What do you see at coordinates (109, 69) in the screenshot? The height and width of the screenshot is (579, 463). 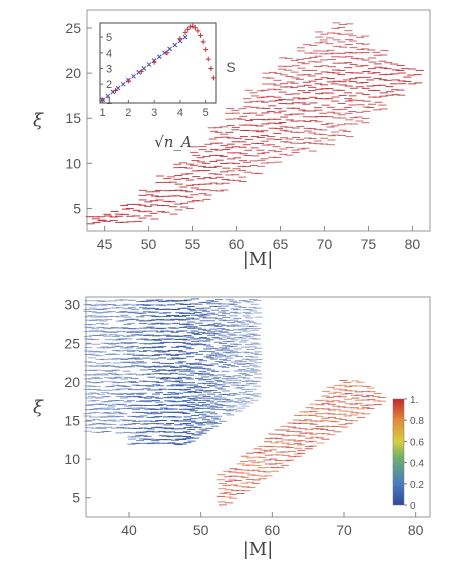 I see `inset-y-tick-label: 3` at bounding box center [109, 69].